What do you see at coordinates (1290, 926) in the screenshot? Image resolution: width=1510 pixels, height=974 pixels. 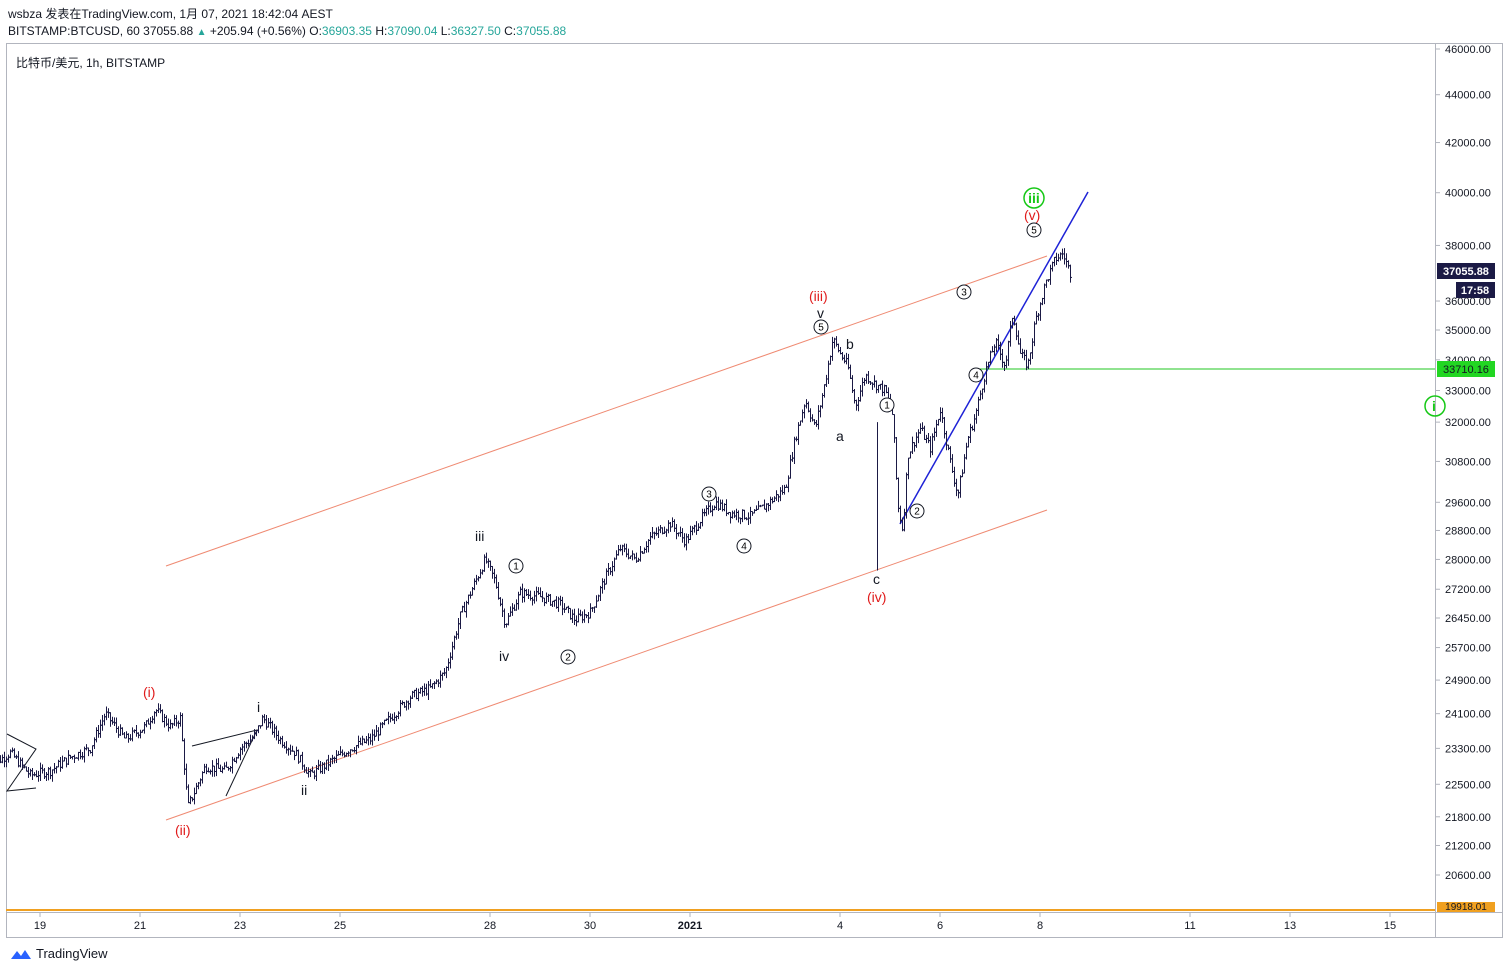 I see `x-tick-label: 13` at bounding box center [1290, 926].